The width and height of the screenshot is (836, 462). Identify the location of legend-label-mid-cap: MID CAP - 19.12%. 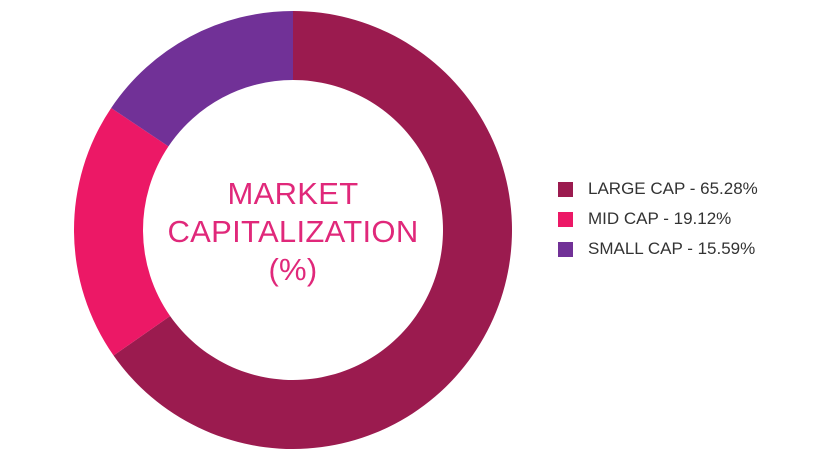
(660, 218).